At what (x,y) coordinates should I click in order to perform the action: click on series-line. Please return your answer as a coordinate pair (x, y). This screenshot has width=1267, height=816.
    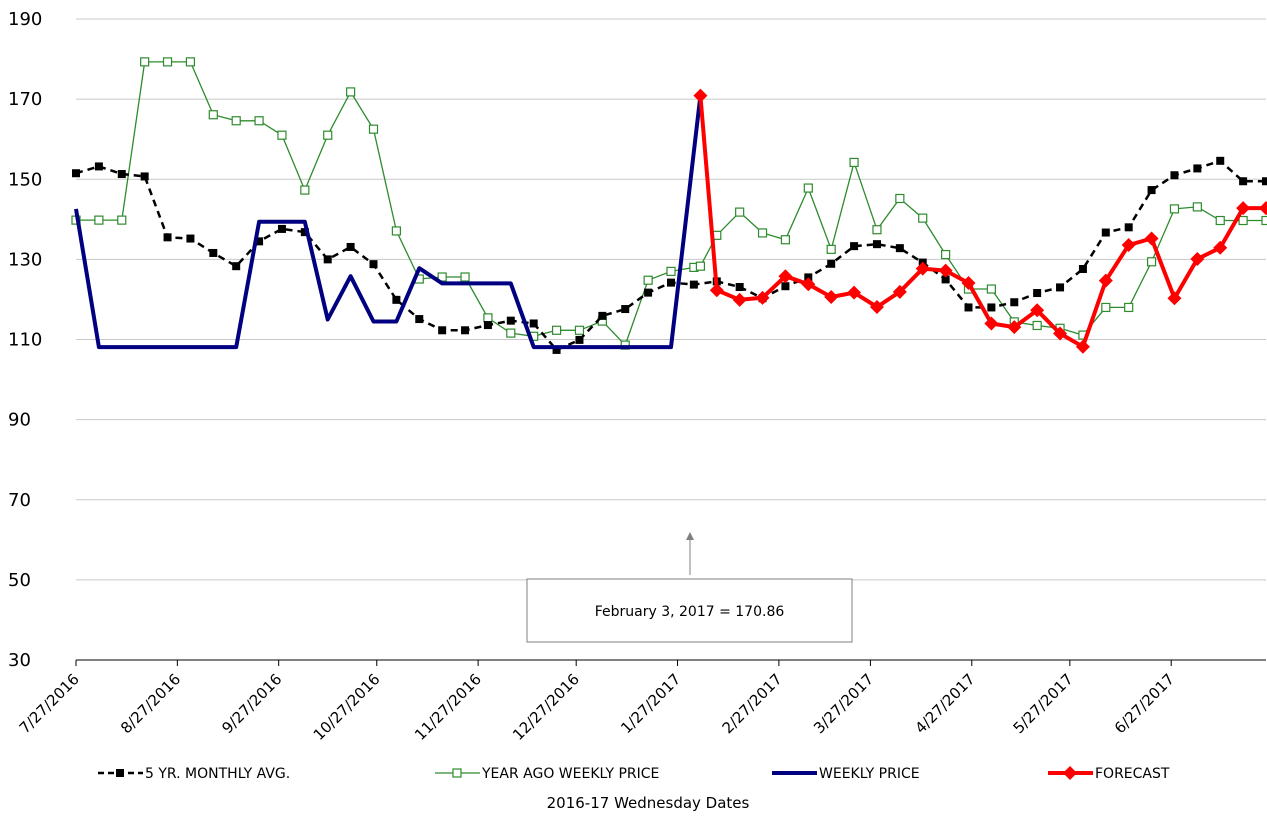
    Looking at the image, I should click on (982, 222).